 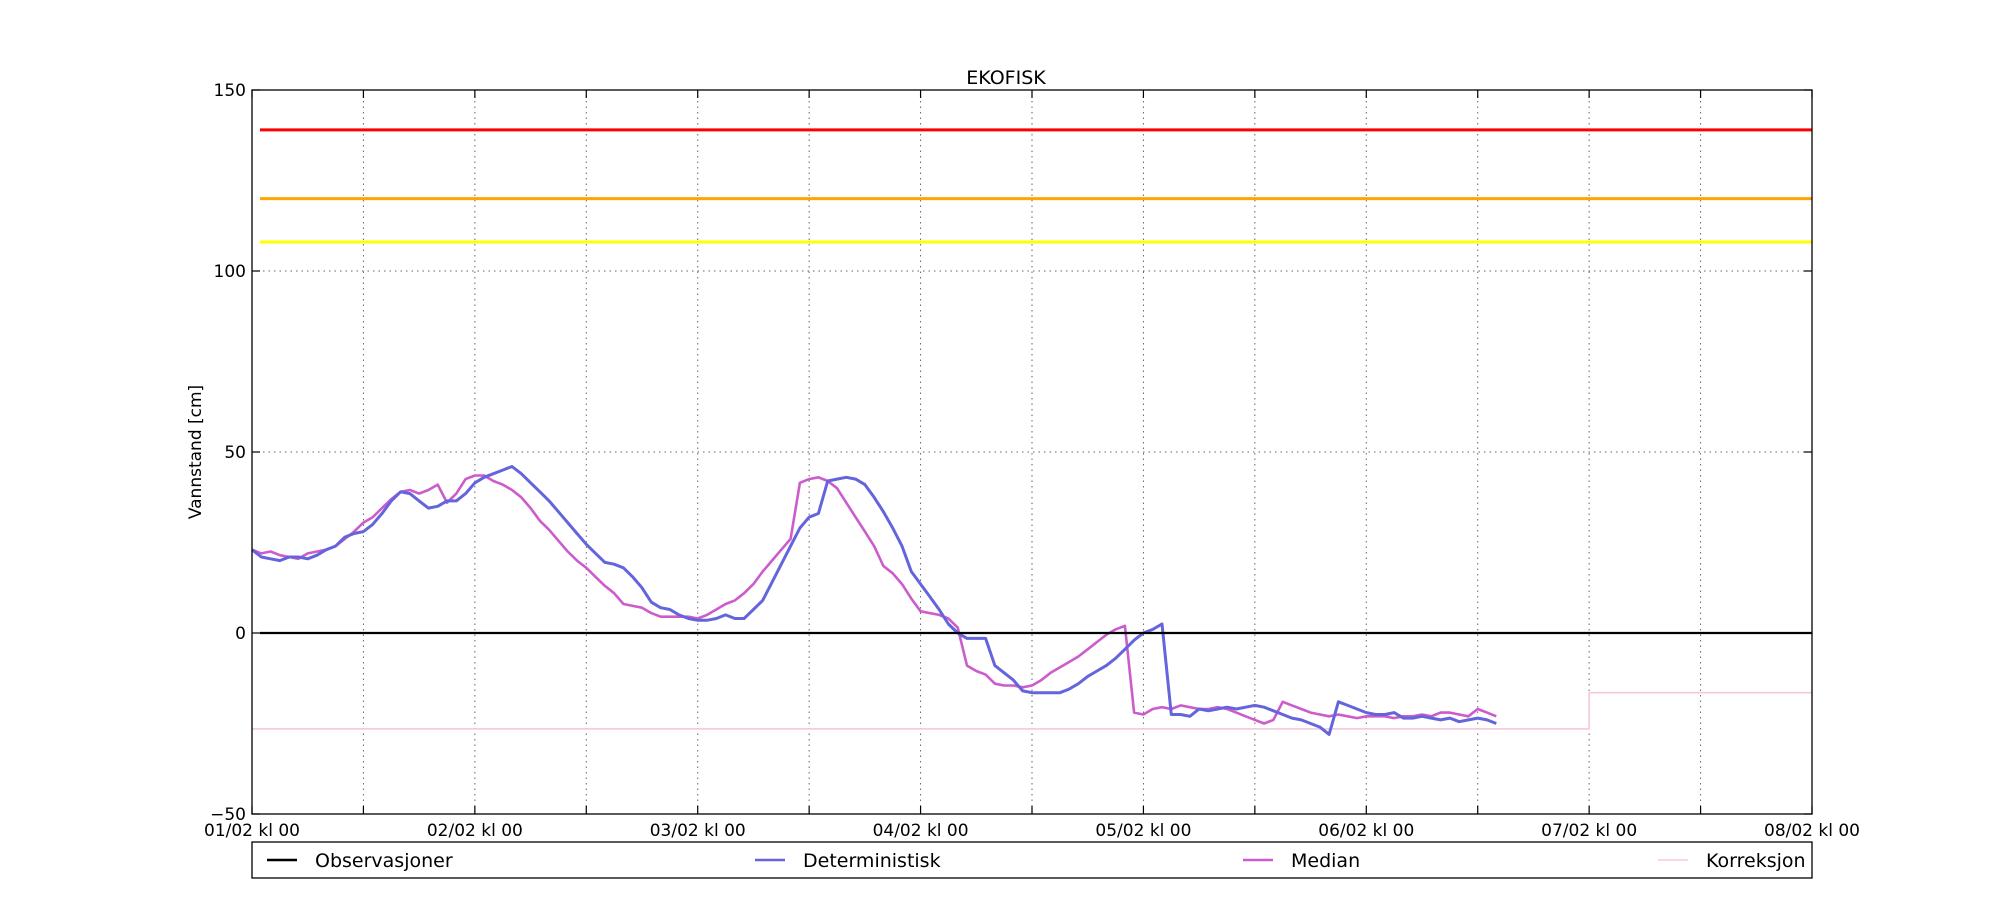 I want to click on legend-label-deterministisk: Deterministisk, so click(x=872, y=861).